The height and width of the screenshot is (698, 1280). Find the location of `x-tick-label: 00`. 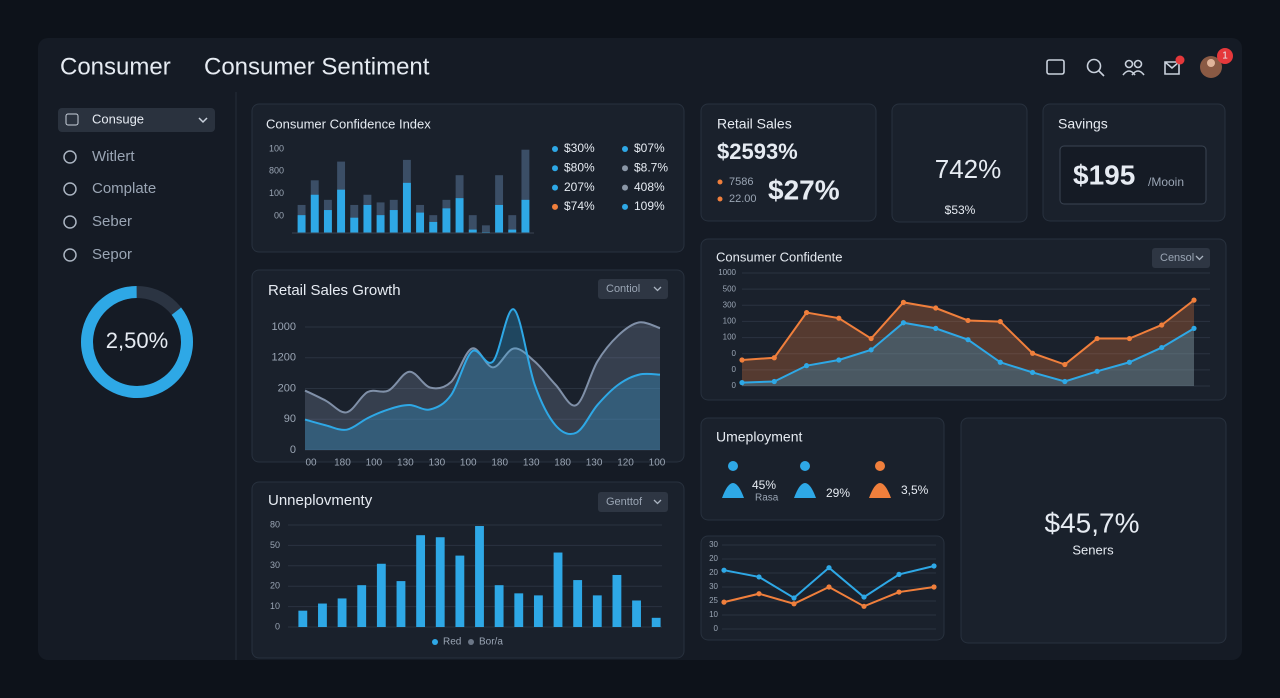

x-tick-label: 00 is located at coordinates (311, 463).